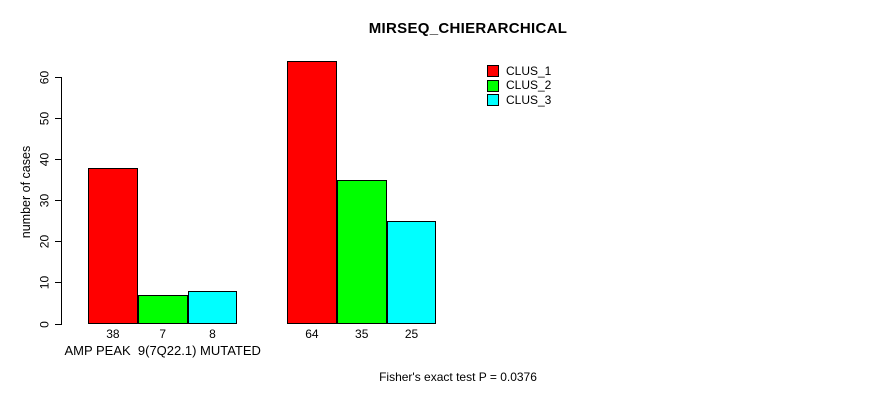 The height and width of the screenshot is (400, 890). What do you see at coordinates (162, 350) in the screenshot?
I see `x-category-label: AMP PEAK 9(7Q22.1) MUTATED` at bounding box center [162, 350].